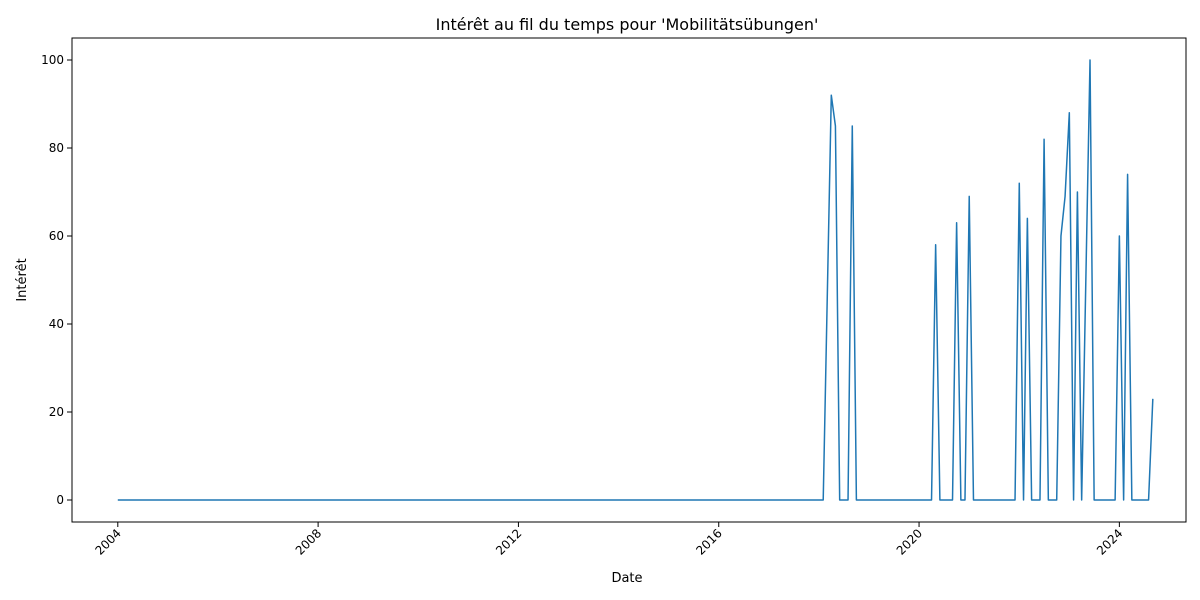 The image size is (1200, 600). What do you see at coordinates (56, 236) in the screenshot?
I see `y-tick-label: 60` at bounding box center [56, 236].